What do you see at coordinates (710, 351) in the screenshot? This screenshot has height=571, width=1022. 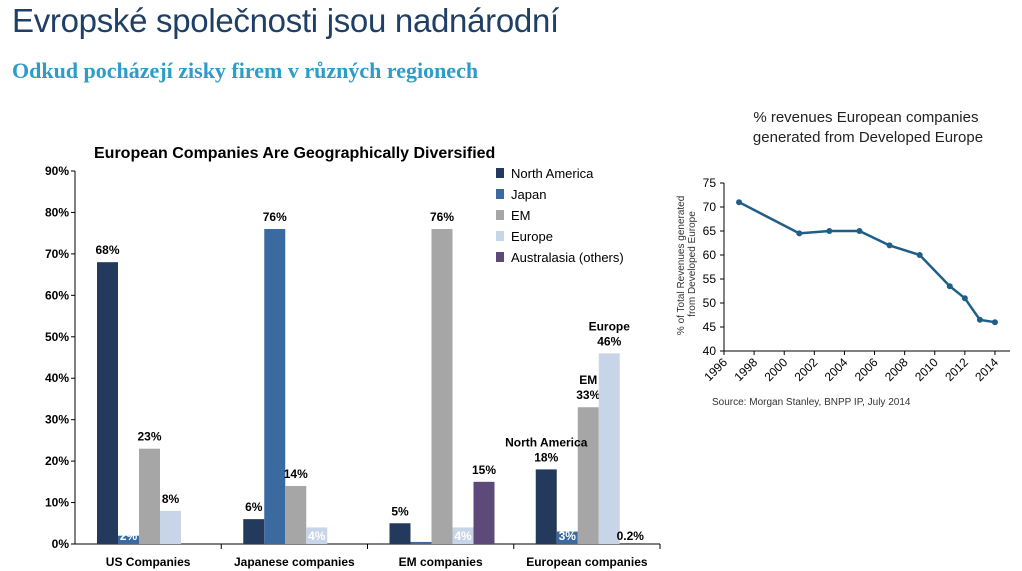 I see `y-tick-label: 40` at bounding box center [710, 351].